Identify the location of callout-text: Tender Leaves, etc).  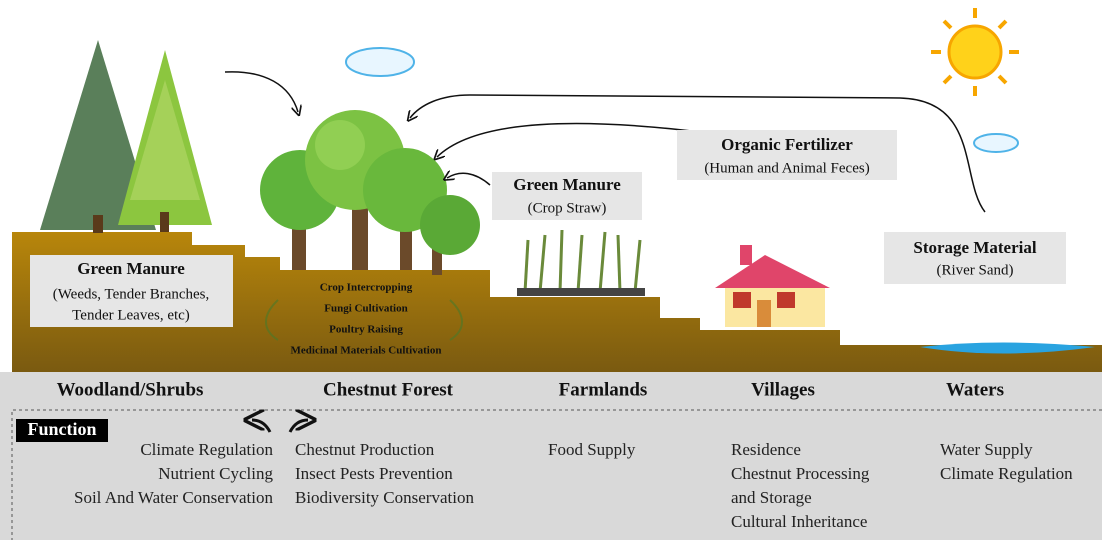
(131, 315).